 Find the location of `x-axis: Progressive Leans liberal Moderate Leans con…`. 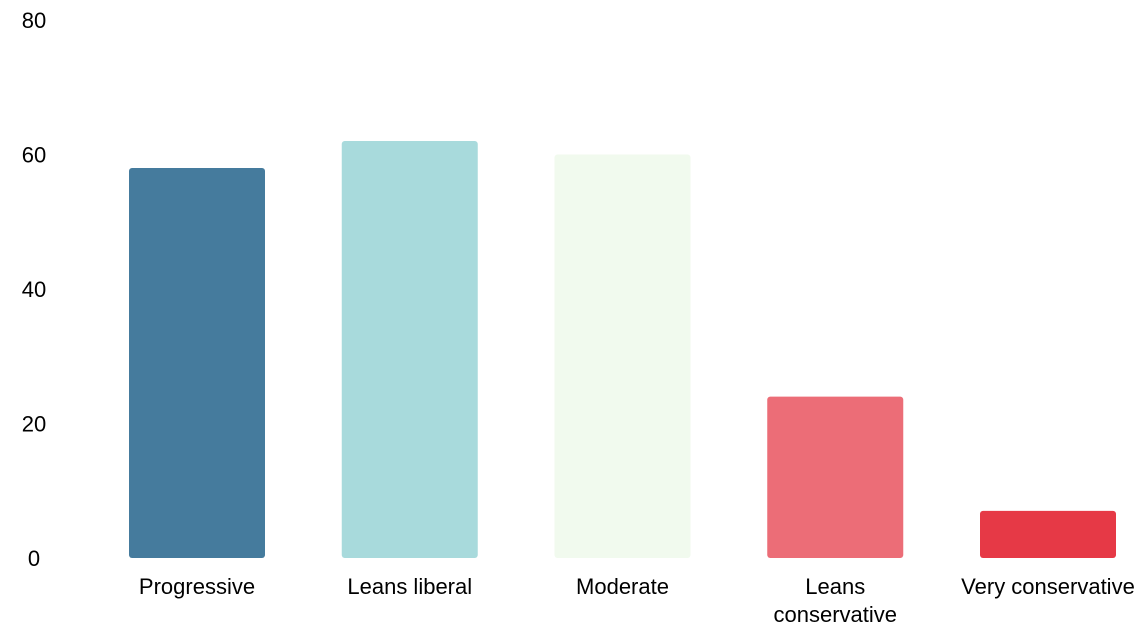

x-axis: Progressive Leans liberal Moderate Leans con… is located at coordinates (637, 600).